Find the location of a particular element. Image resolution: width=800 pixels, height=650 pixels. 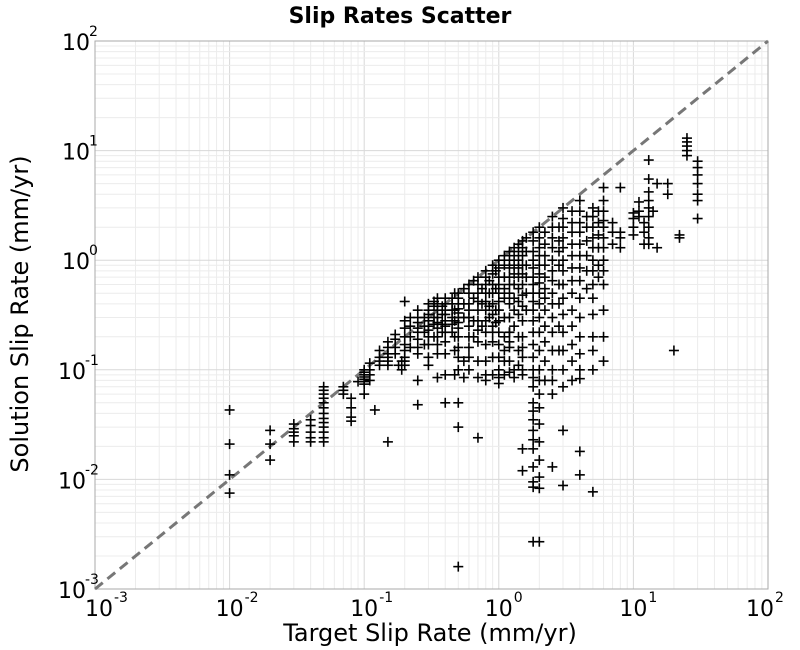

y-tick-label: 10 1 is located at coordinates (80, 150).